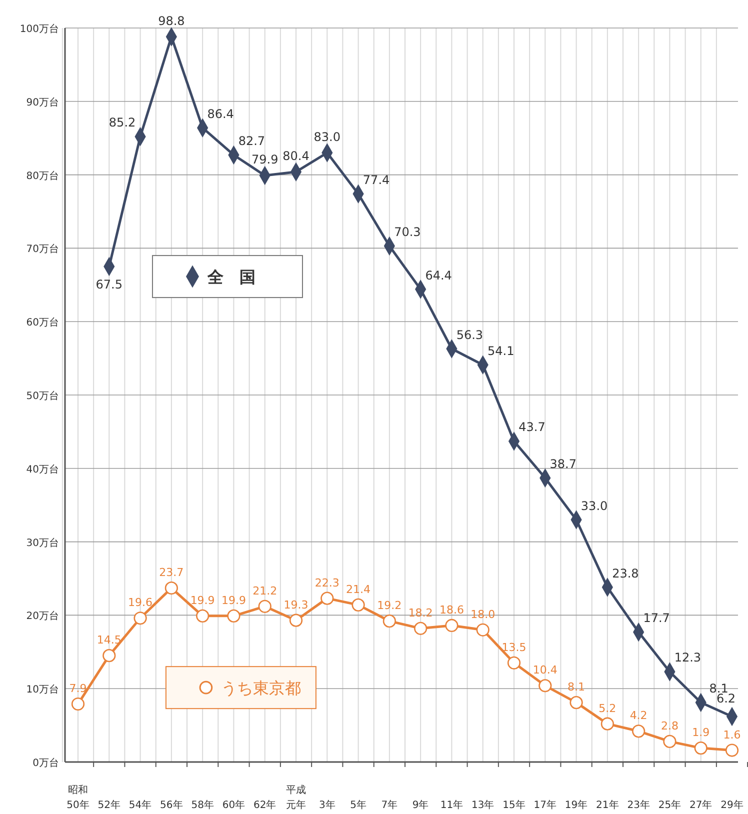 The image size is (748, 814). Describe the element at coordinates (265, 159) in the screenshot. I see `data-label: 79.9` at that location.